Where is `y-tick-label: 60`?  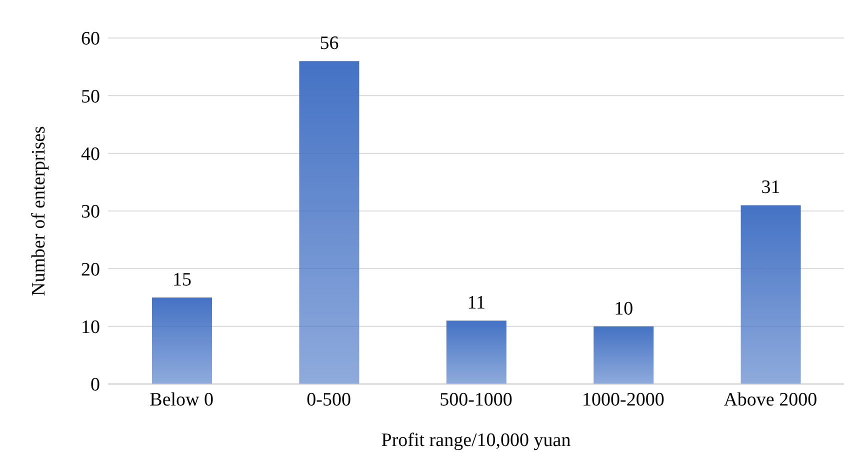 y-tick-label: 60 is located at coordinates (90, 39).